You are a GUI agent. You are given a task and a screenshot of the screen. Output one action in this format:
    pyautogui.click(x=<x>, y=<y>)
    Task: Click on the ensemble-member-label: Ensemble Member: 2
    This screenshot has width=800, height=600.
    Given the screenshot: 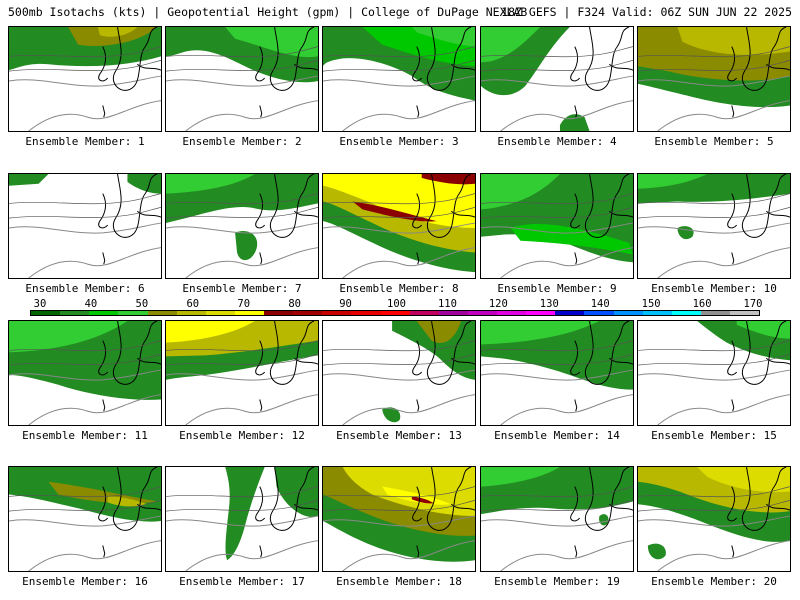 What is the action you would take?
    pyautogui.click(x=242, y=141)
    